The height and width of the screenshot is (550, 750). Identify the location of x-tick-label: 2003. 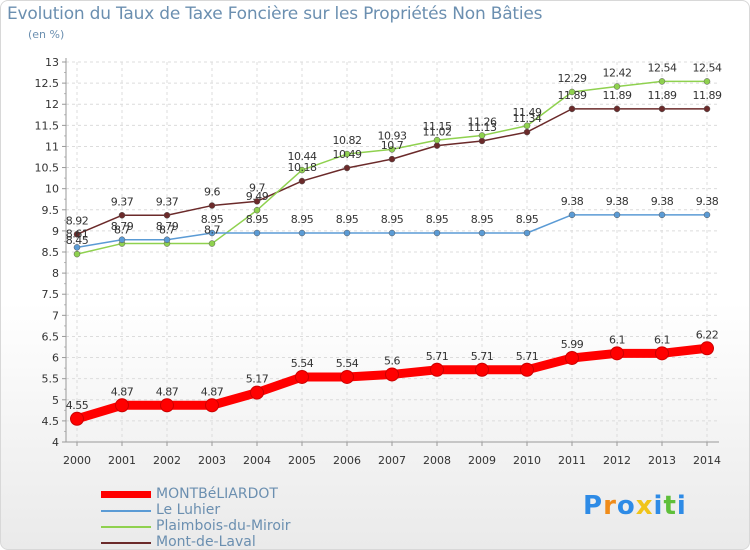
(212, 460).